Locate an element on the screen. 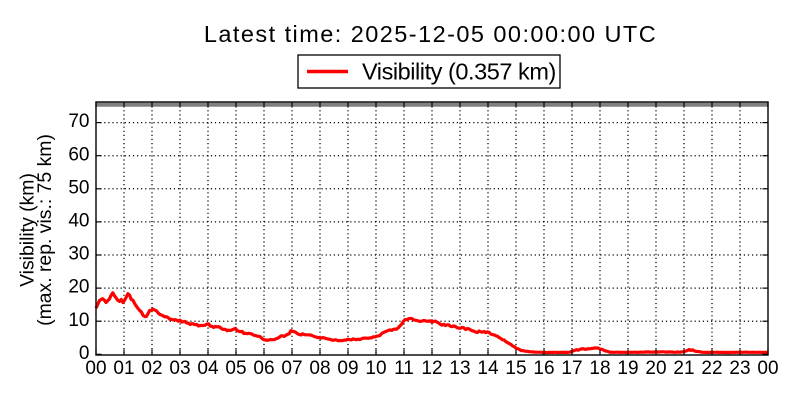  svg-text: 15 is located at coordinates (515, 368).